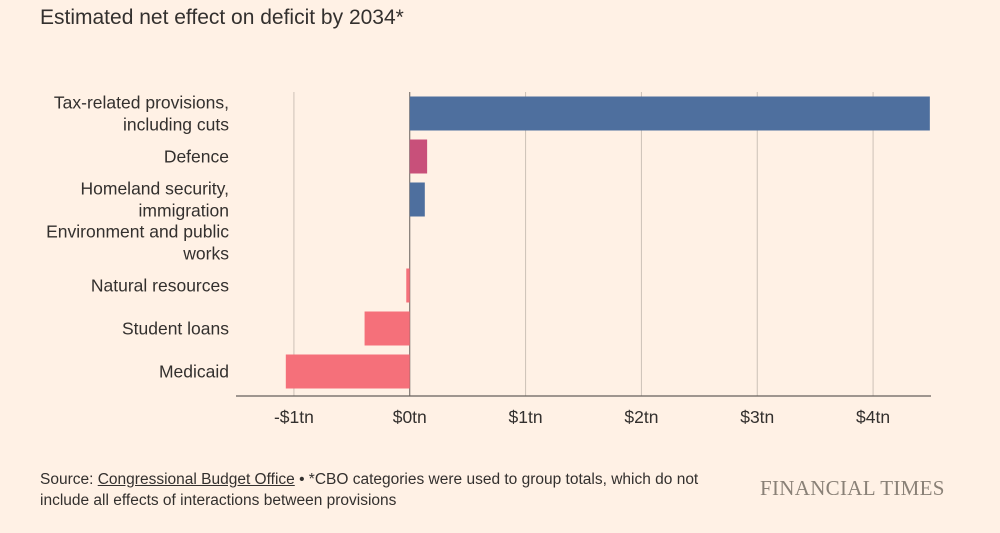 The height and width of the screenshot is (533, 1000). Describe the element at coordinates (852, 488) in the screenshot. I see `ft-logo: FINANCIAL TIMES` at that location.